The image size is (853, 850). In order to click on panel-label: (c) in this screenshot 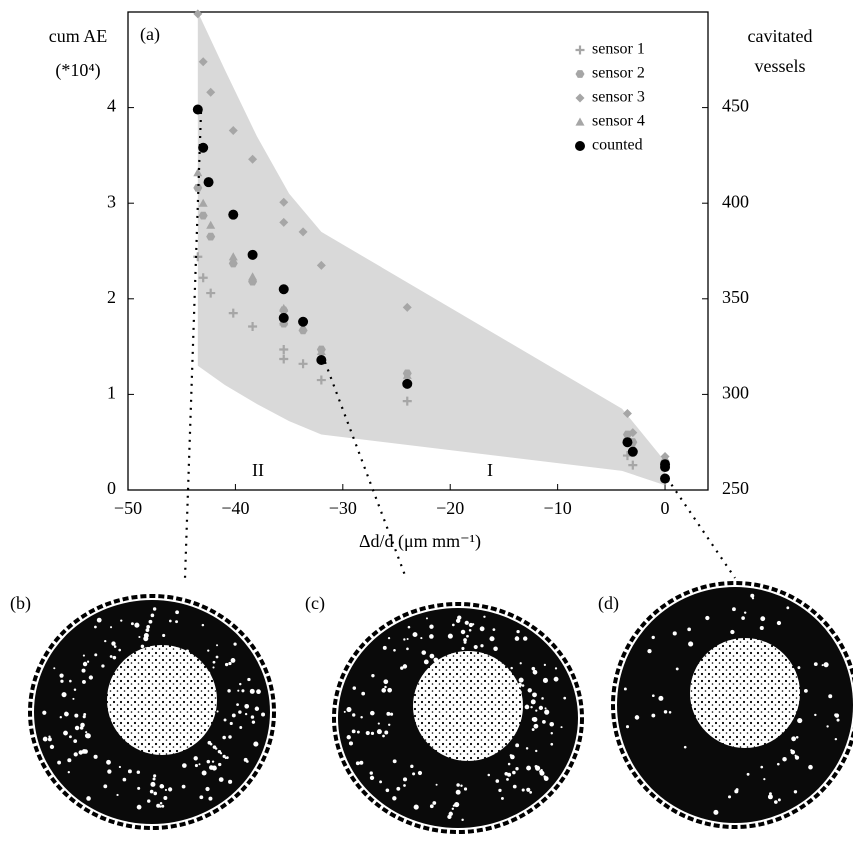, I will do `click(315, 603)`.